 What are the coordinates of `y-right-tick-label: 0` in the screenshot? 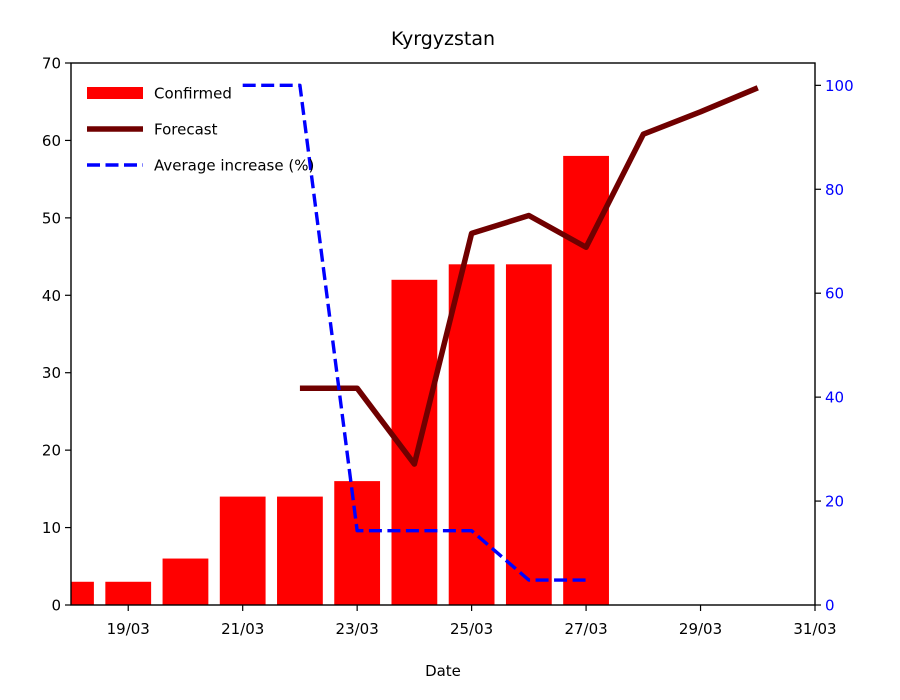 It's located at (830, 606).